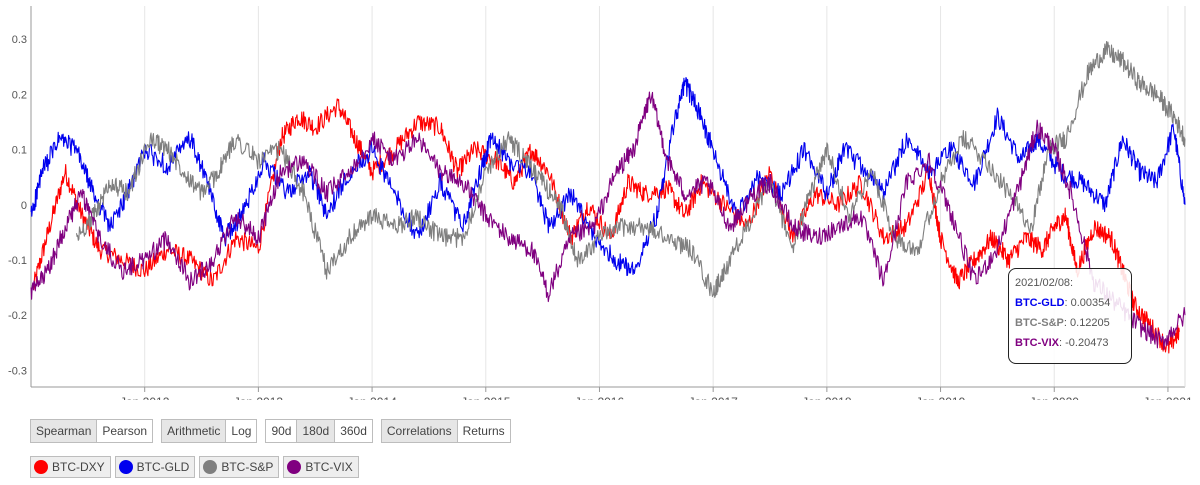 Image resolution: width=1200 pixels, height=485 pixels. I want to click on correlations-button: Correlations, so click(419, 431).